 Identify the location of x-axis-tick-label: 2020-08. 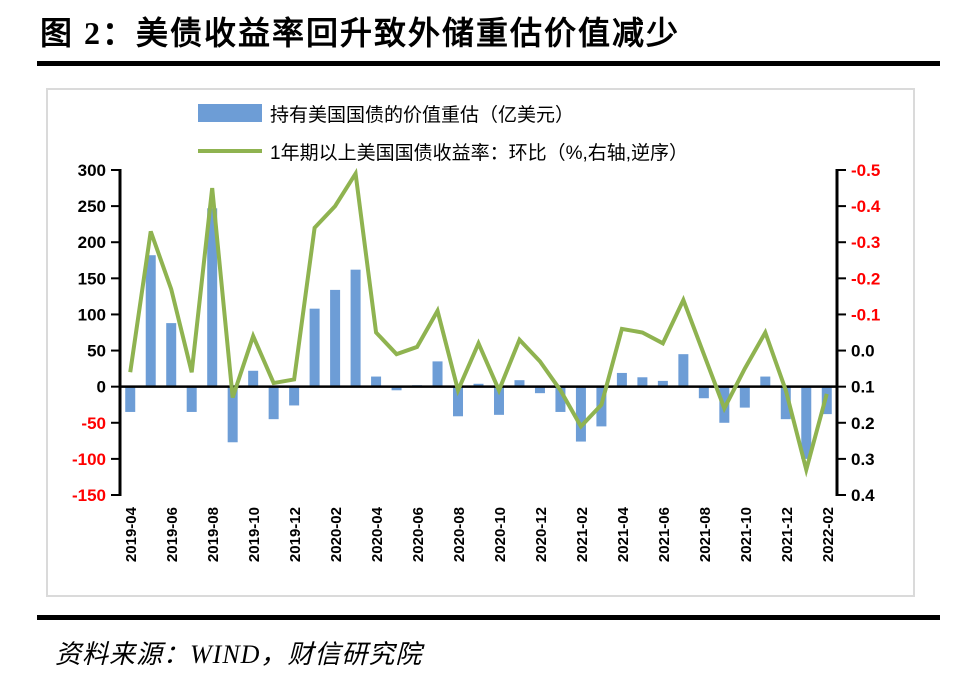
(459, 534).